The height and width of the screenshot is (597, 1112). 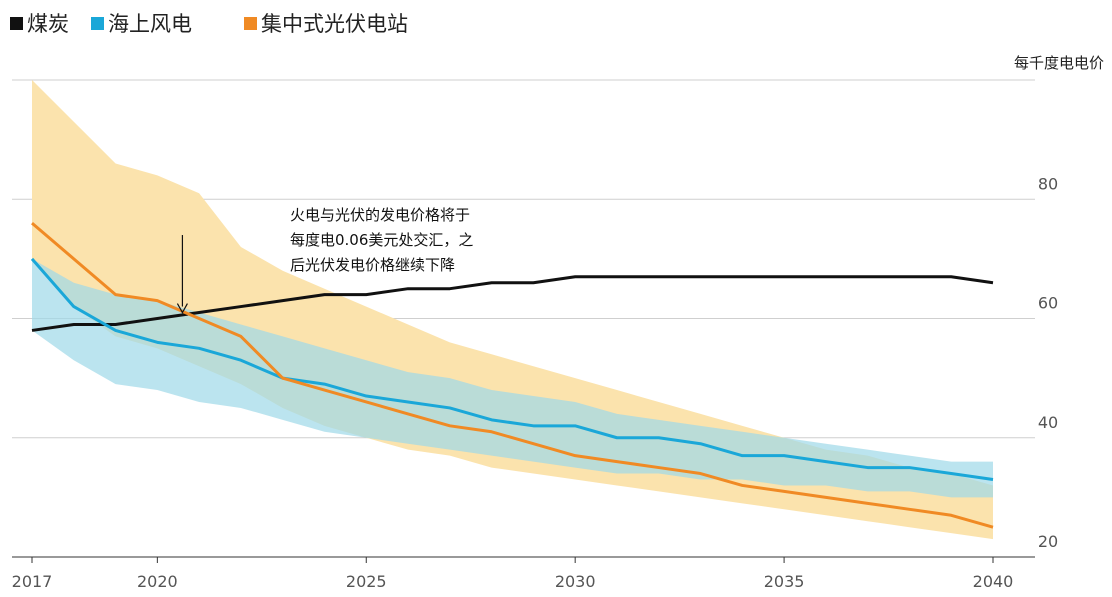 I want to click on x-tick-label-2030: 2030, so click(x=575, y=581).